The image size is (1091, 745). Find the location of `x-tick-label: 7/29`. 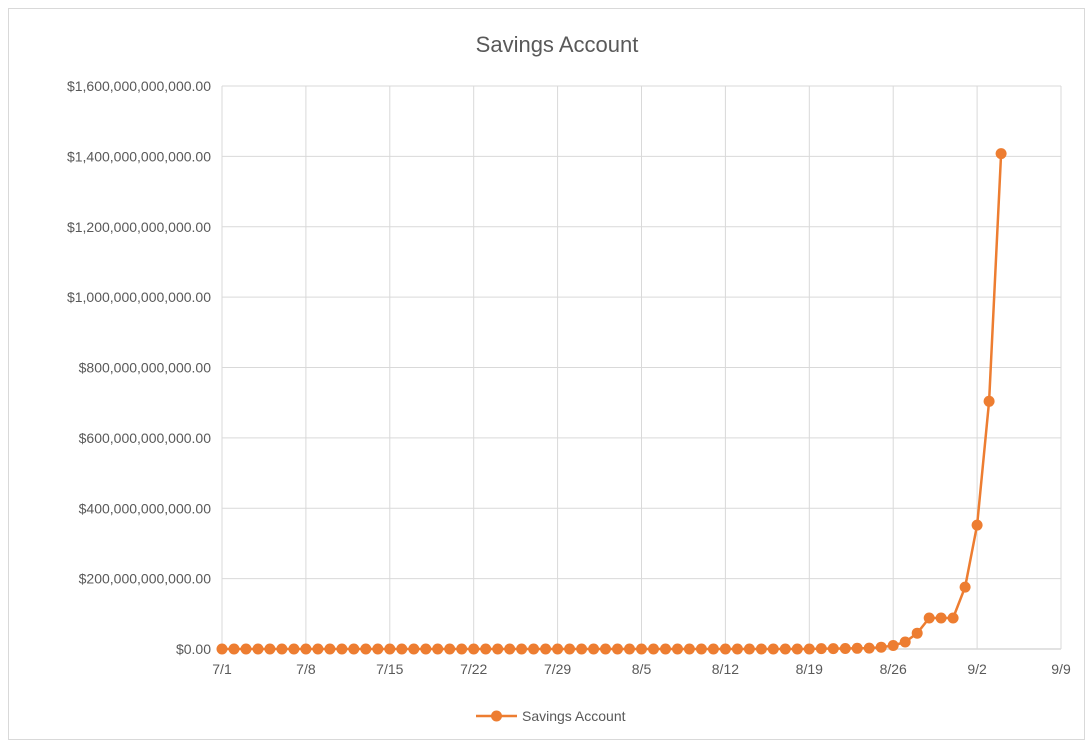

x-tick-label: 7/29 is located at coordinates (557, 669).